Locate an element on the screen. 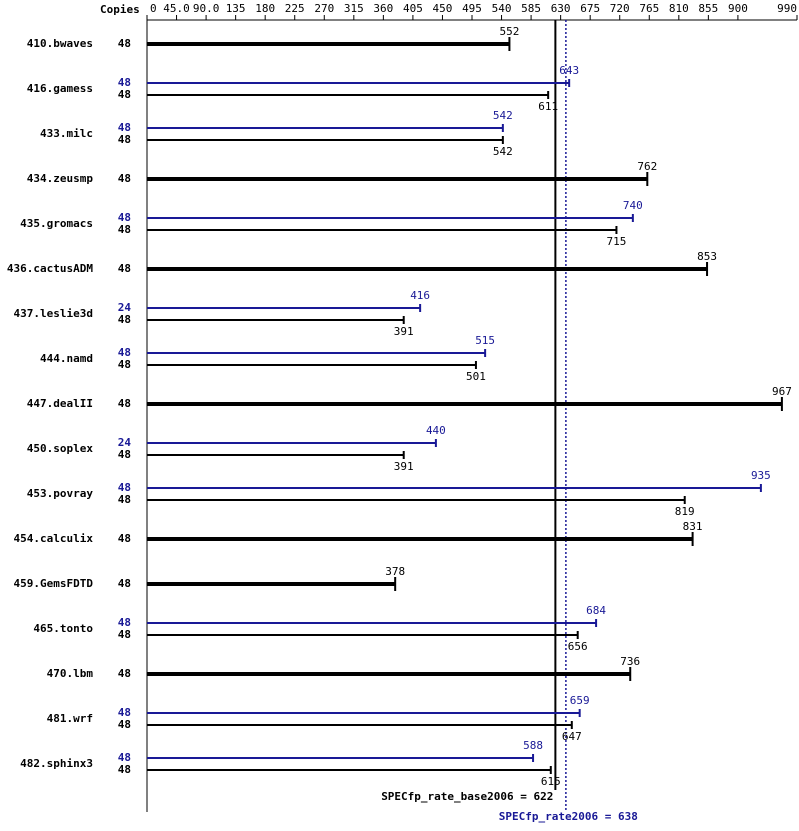  value-label: 831 is located at coordinates (693, 526).